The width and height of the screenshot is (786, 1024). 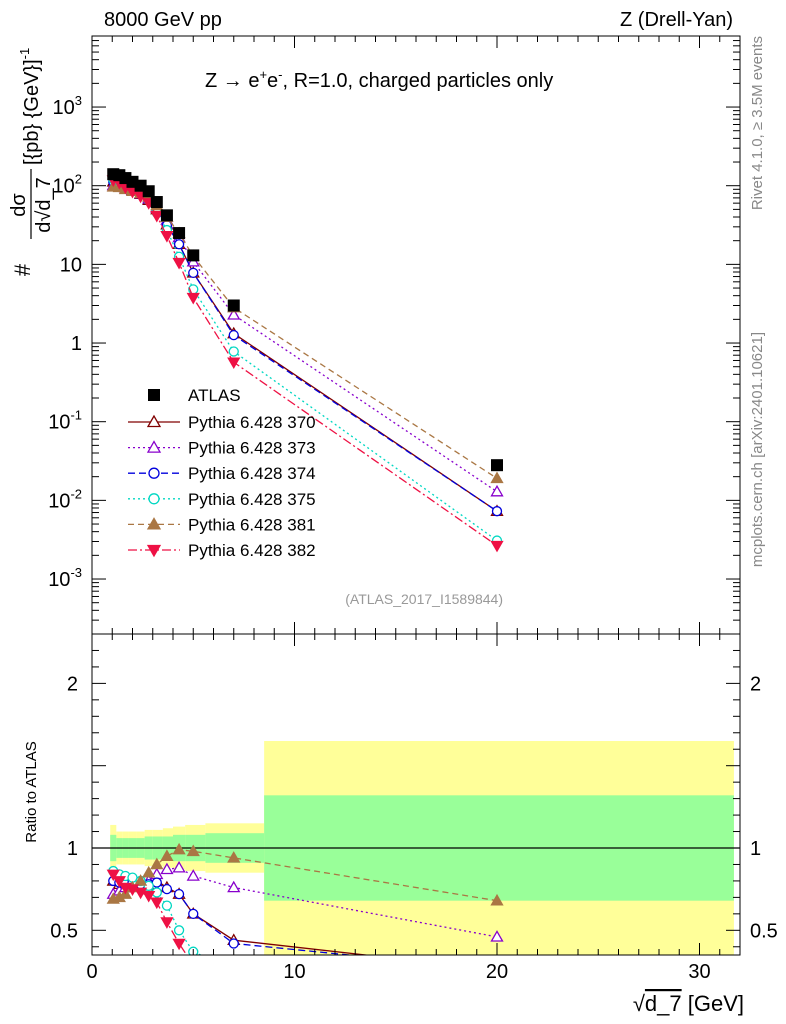 I want to click on legend-item: Pythia 6.428 381, so click(x=222, y=524).